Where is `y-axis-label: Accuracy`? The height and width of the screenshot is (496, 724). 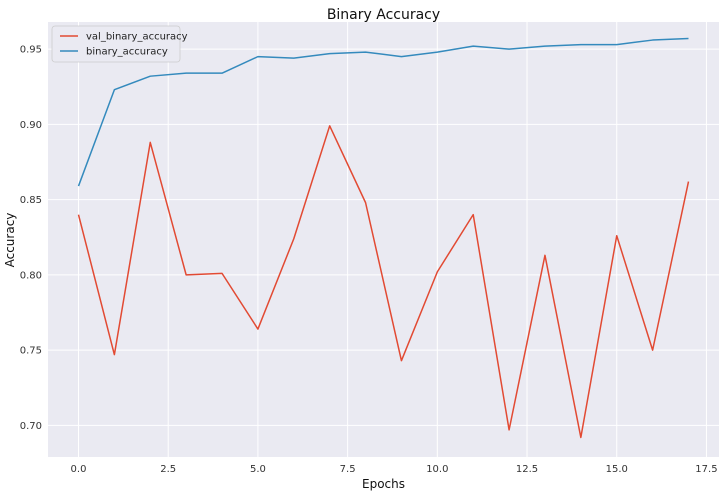
y-axis-label: Accuracy is located at coordinates (10, 240).